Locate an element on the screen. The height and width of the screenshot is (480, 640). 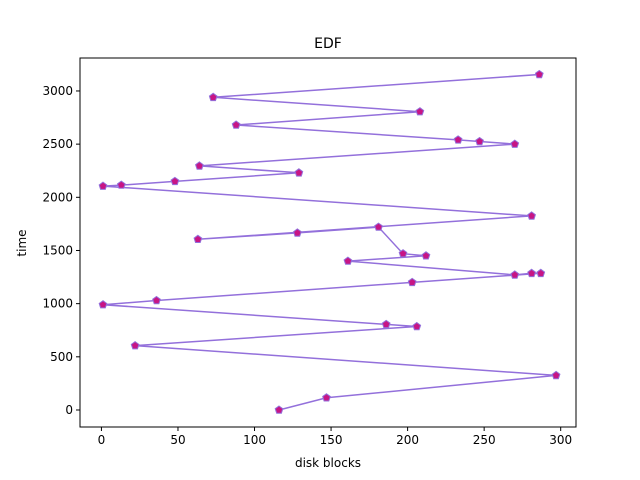
y-axis-label: time is located at coordinates (22, 242).